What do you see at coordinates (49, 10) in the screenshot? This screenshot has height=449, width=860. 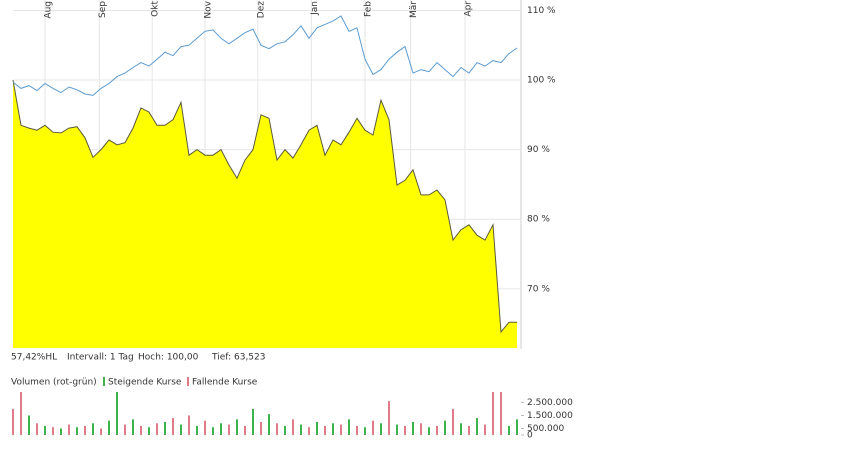 I see `x-tick-label: Aug` at bounding box center [49, 10].